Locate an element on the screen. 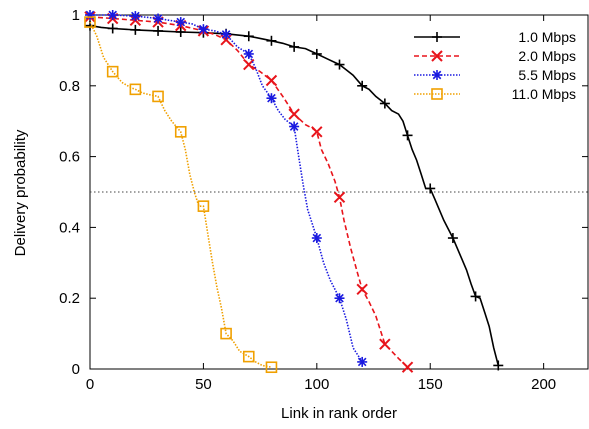 This screenshot has height=429, width=589. y-tick-label: 1 is located at coordinates (76, 15).